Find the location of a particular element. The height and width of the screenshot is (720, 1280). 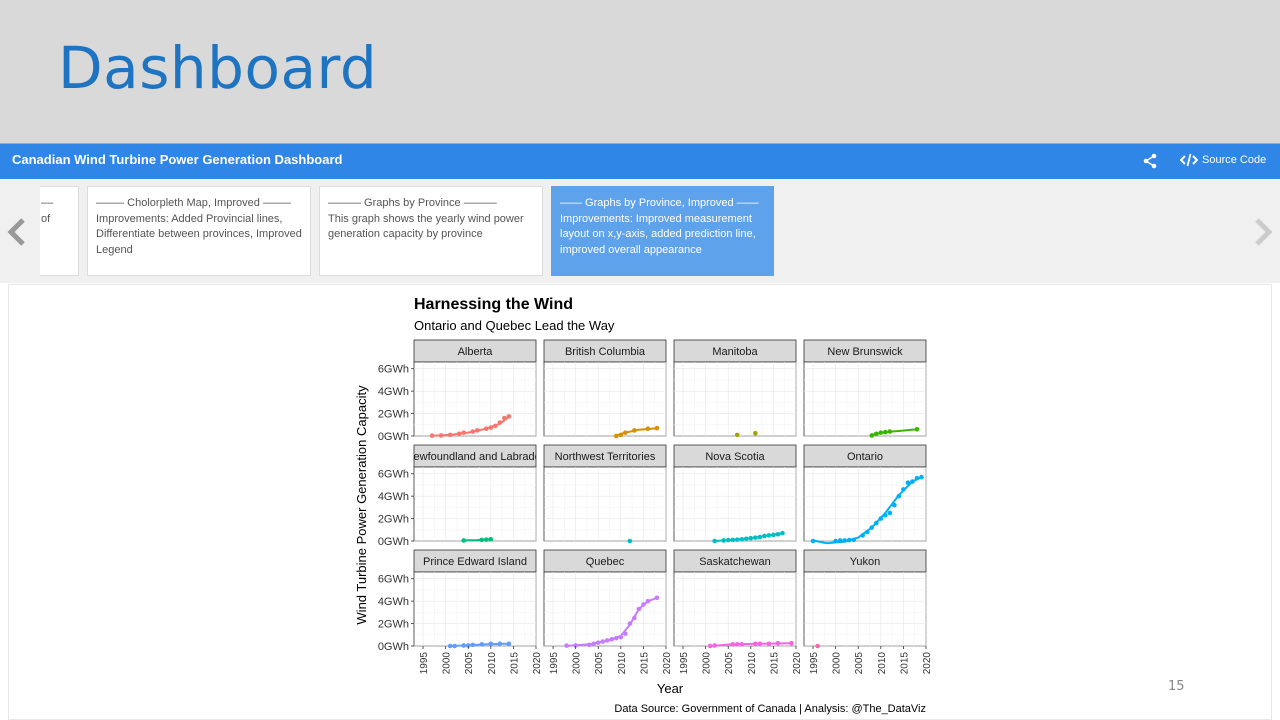

facet-panel-manitoba: Manitoba is located at coordinates (735, 388).